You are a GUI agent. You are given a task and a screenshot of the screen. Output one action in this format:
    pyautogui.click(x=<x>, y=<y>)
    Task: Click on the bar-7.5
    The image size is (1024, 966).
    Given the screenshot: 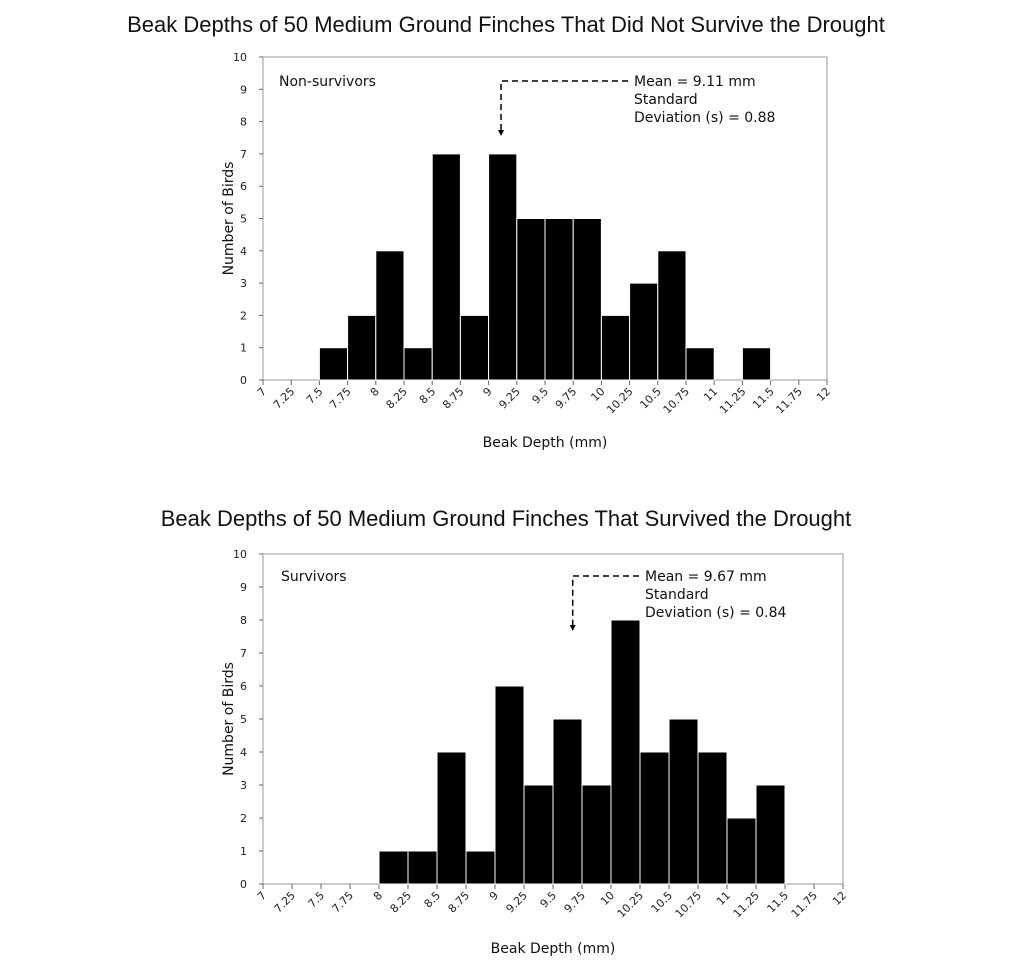 What is the action you would take?
    pyautogui.click(x=333, y=364)
    